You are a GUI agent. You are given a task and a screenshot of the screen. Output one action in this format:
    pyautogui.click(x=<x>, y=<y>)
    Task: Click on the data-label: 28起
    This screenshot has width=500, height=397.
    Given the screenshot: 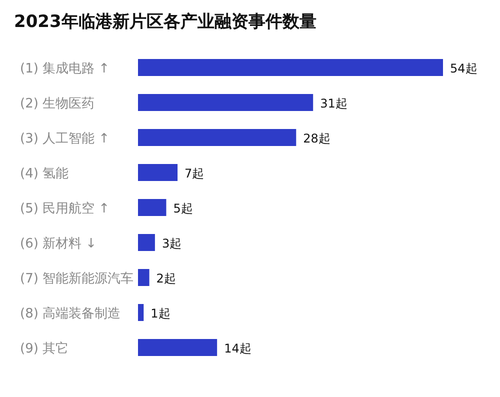 What is the action you would take?
    pyautogui.click(x=316, y=139)
    